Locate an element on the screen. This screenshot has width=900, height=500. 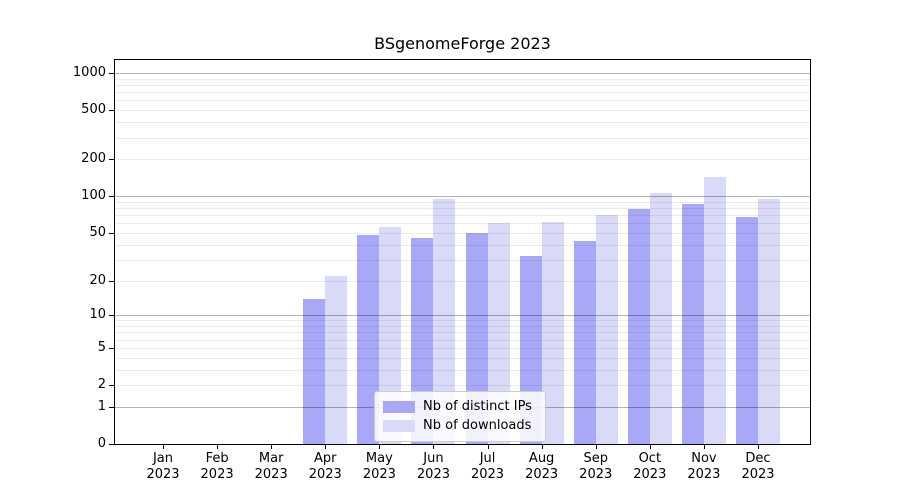
x-tick-label: Jan 2023 is located at coordinates (163, 467).